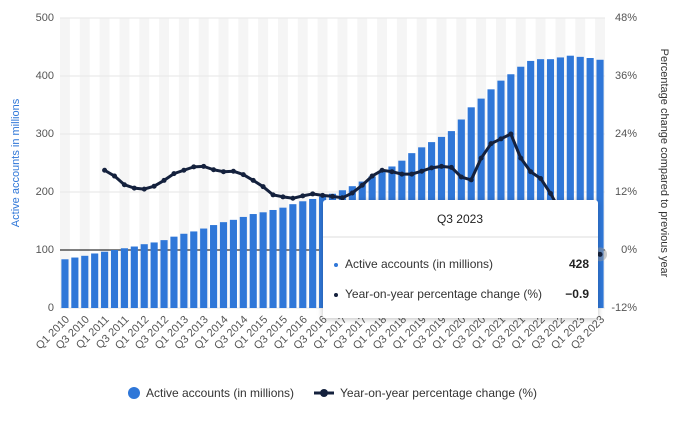  Describe the element at coordinates (443, 294) in the screenshot. I see `tooltip-label: Year-on-year percentage change (%)` at that location.